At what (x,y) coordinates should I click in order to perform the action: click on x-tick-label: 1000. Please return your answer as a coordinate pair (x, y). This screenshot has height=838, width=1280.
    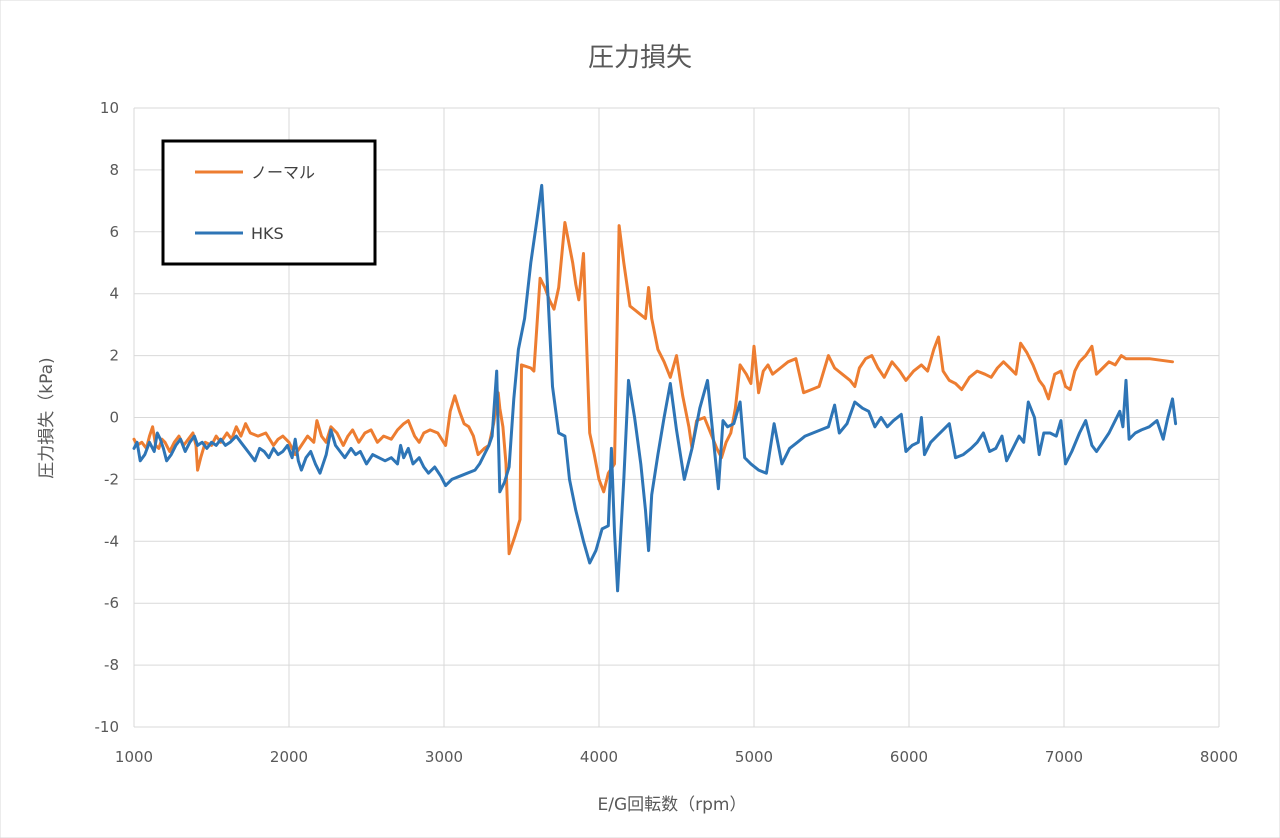
    Looking at the image, I should click on (134, 757).